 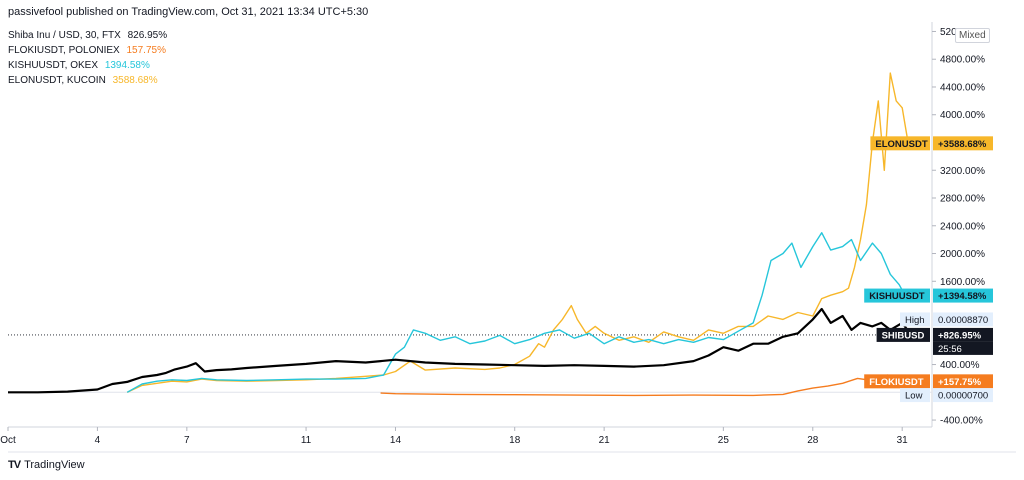 I want to click on y-tick-label: 1600.00%, so click(x=962, y=282).